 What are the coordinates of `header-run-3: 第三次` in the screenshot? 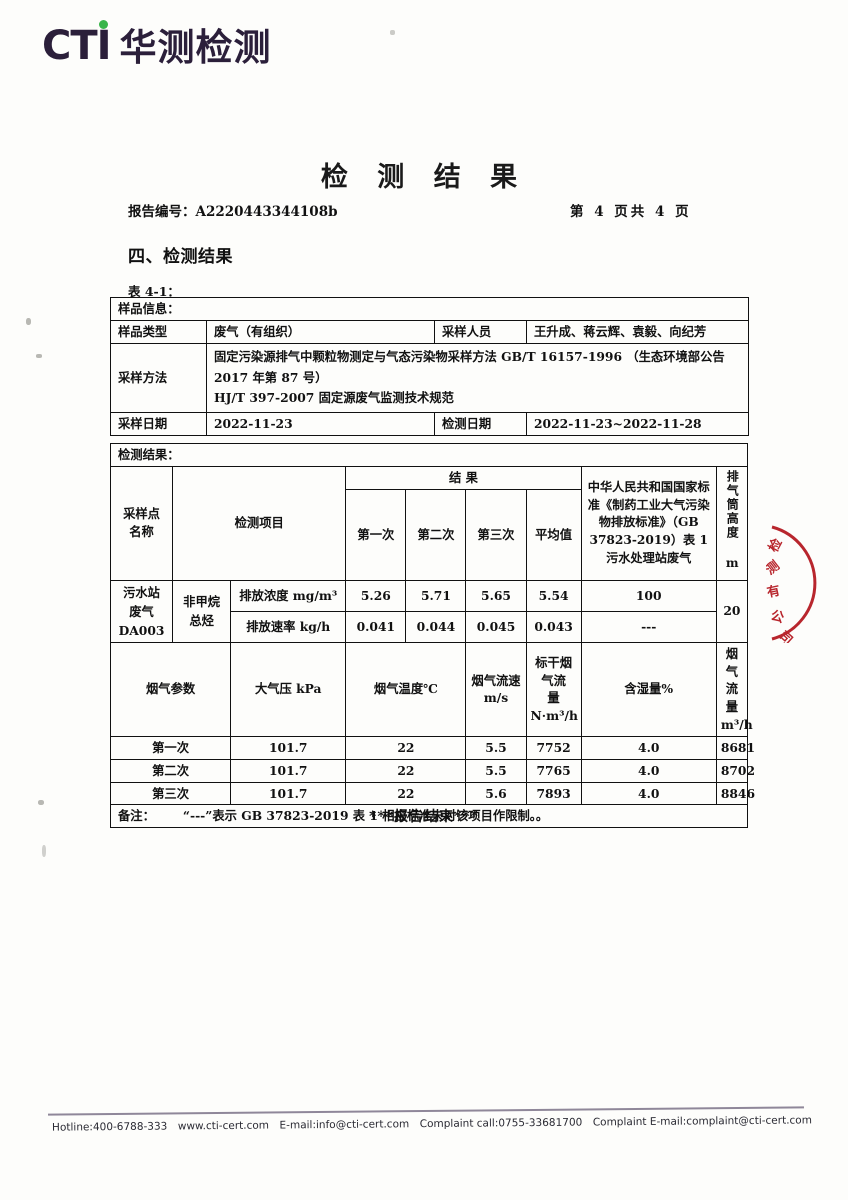 It's located at (496, 534).